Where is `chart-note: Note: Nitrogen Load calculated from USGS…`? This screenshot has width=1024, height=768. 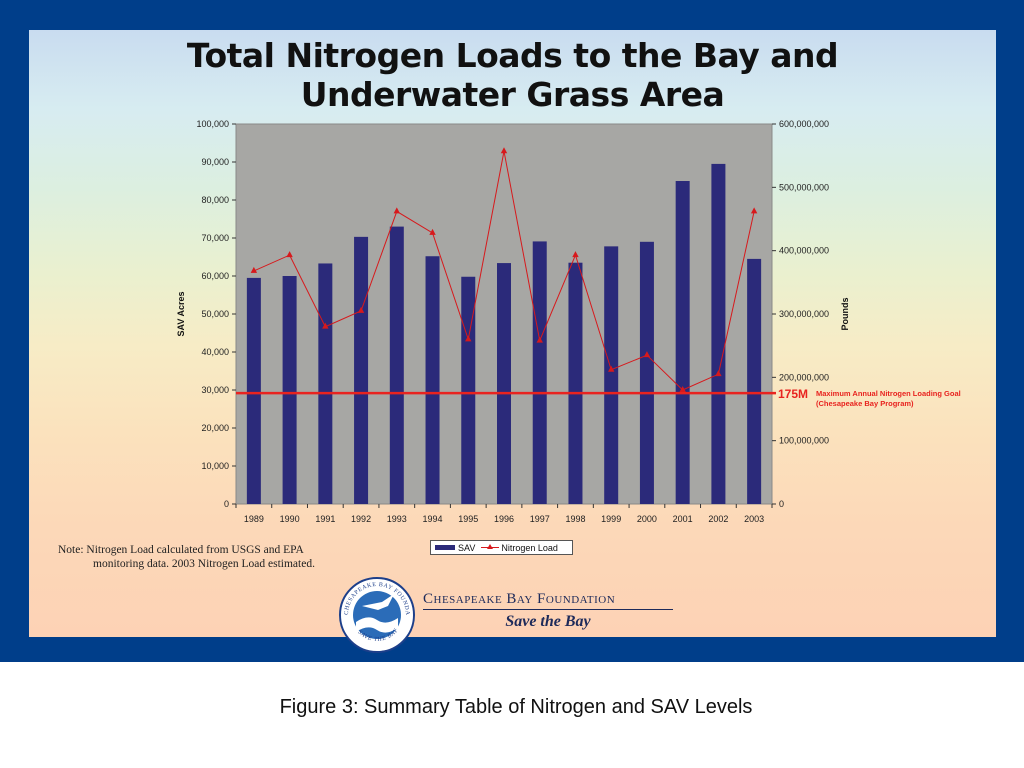 chart-note: Note: Nitrogen Load calculated from USGS… is located at coordinates (218, 557).